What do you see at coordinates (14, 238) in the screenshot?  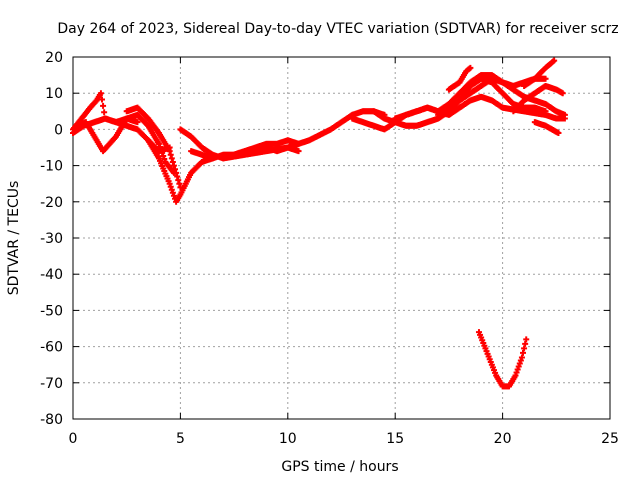 I see `y-axis-label: SDTVAR / TECUs` at bounding box center [14, 238].